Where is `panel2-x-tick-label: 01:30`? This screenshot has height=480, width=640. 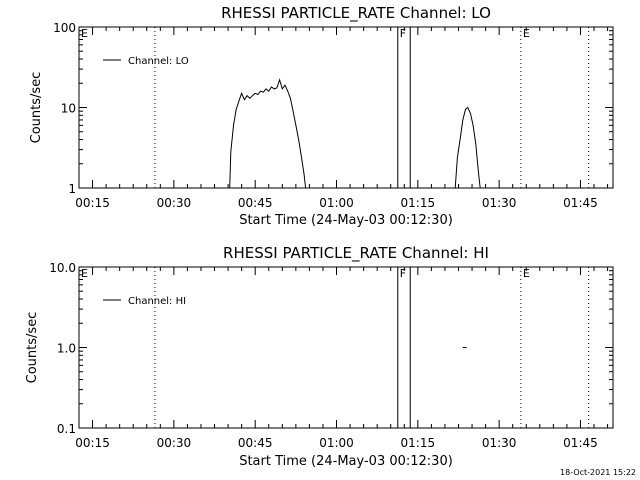 panel2-x-tick-label: 01:30 is located at coordinates (499, 443).